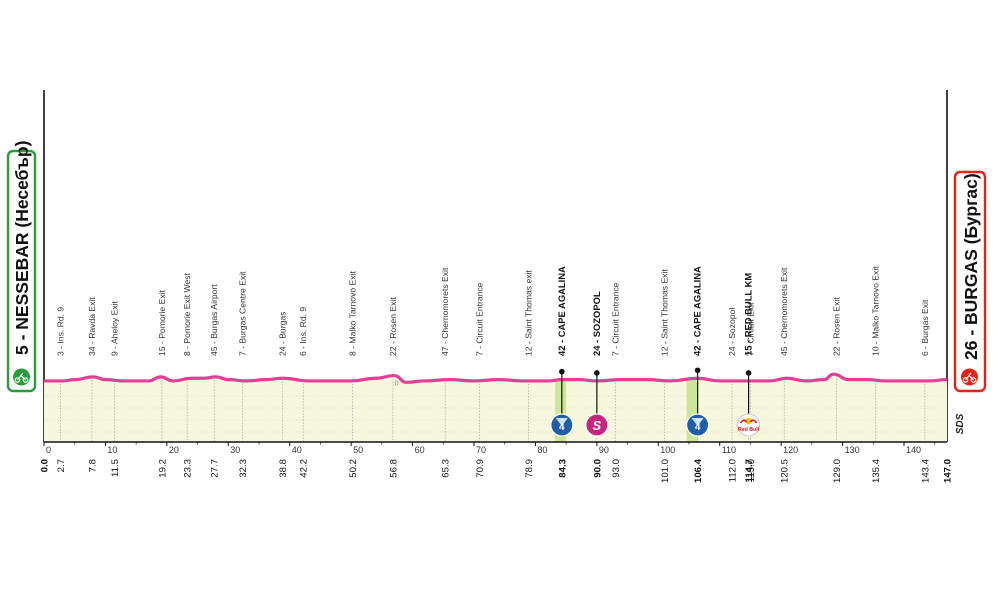 The image size is (1000, 605). Describe the element at coordinates (790, 450) in the screenshot. I see `x-tick-label: 120` at that location.